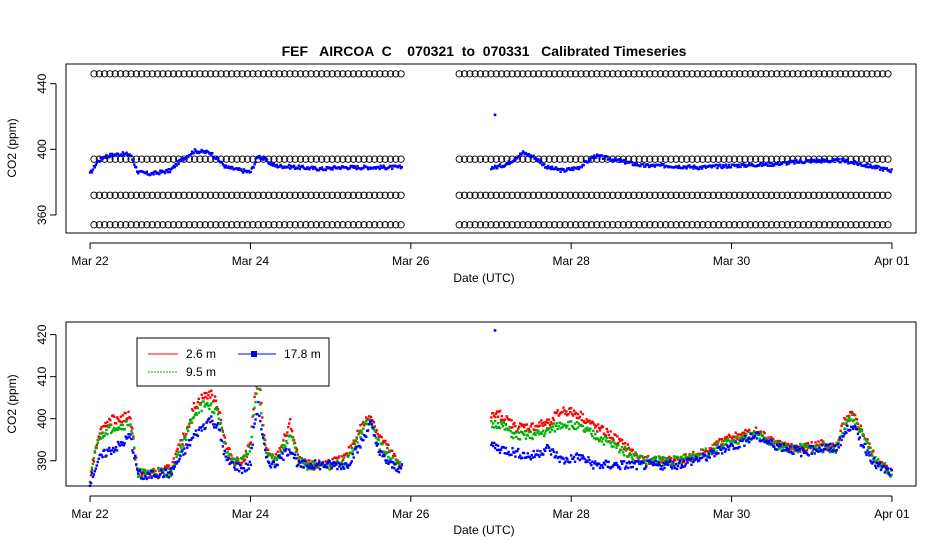  What do you see at coordinates (495, 115) in the screenshot?
I see `upper-spike-point` at bounding box center [495, 115].